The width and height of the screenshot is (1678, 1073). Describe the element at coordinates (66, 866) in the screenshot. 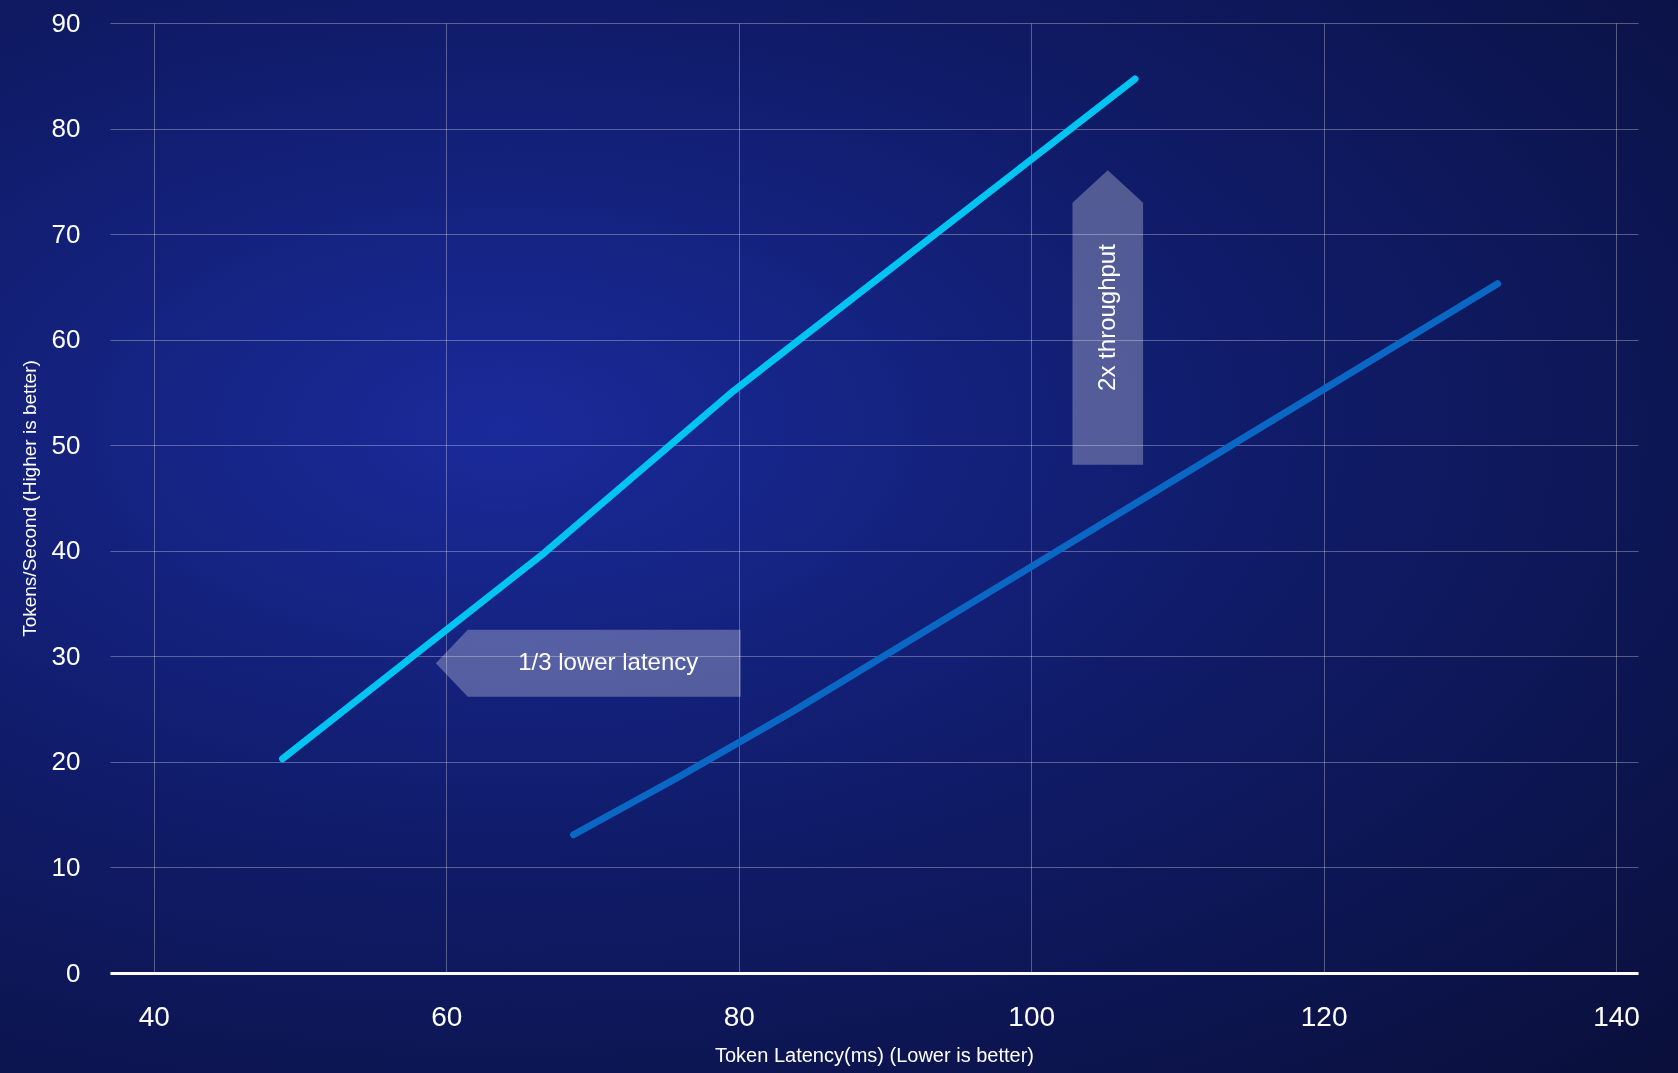

I see `y-tick-label: 10` at that location.